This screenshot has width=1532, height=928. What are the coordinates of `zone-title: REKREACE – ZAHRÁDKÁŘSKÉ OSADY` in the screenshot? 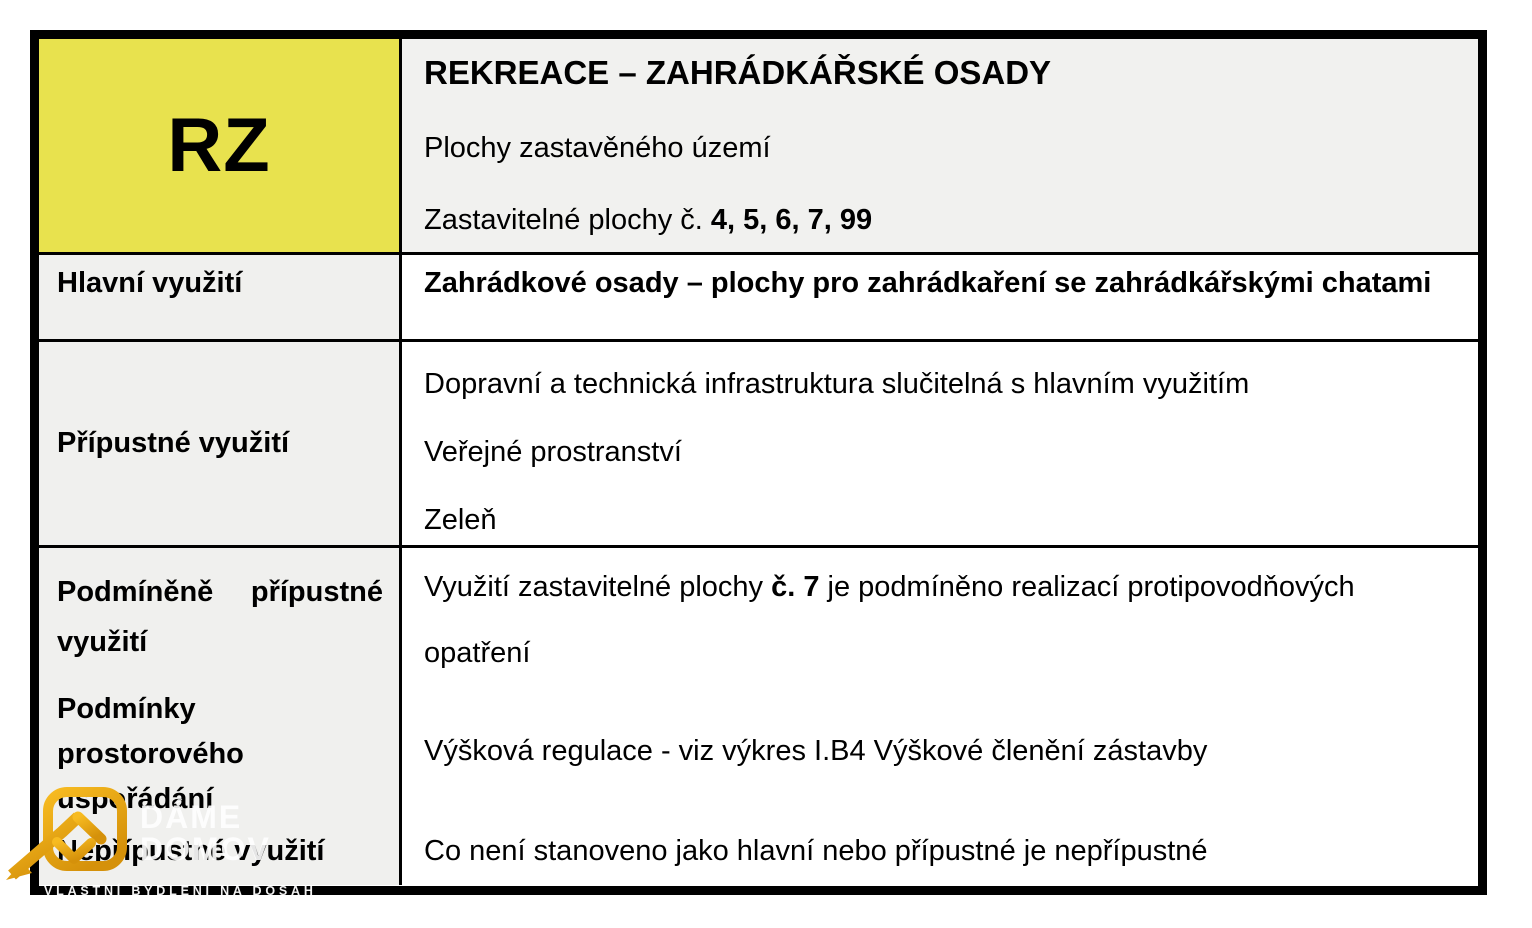 It's located at (738, 72).